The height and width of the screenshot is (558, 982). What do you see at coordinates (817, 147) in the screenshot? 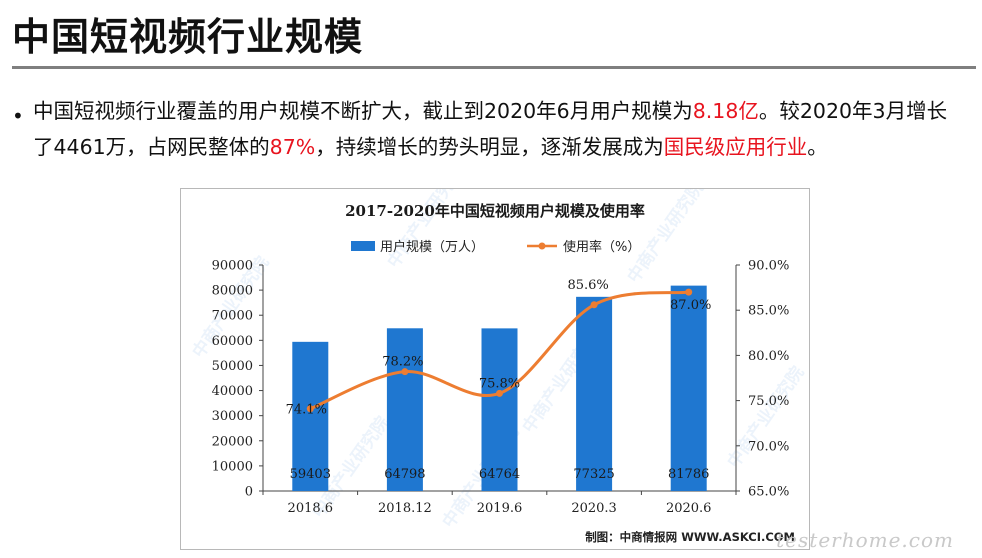
I see `summary-text-4: 。` at bounding box center [817, 147].